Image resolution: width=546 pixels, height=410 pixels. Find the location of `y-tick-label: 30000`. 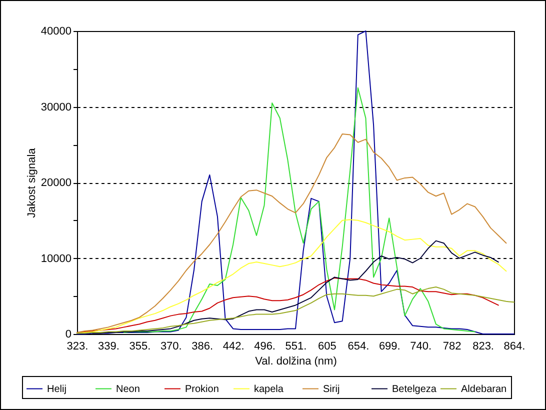

y-tick-label: 30000 is located at coordinates (56, 107).